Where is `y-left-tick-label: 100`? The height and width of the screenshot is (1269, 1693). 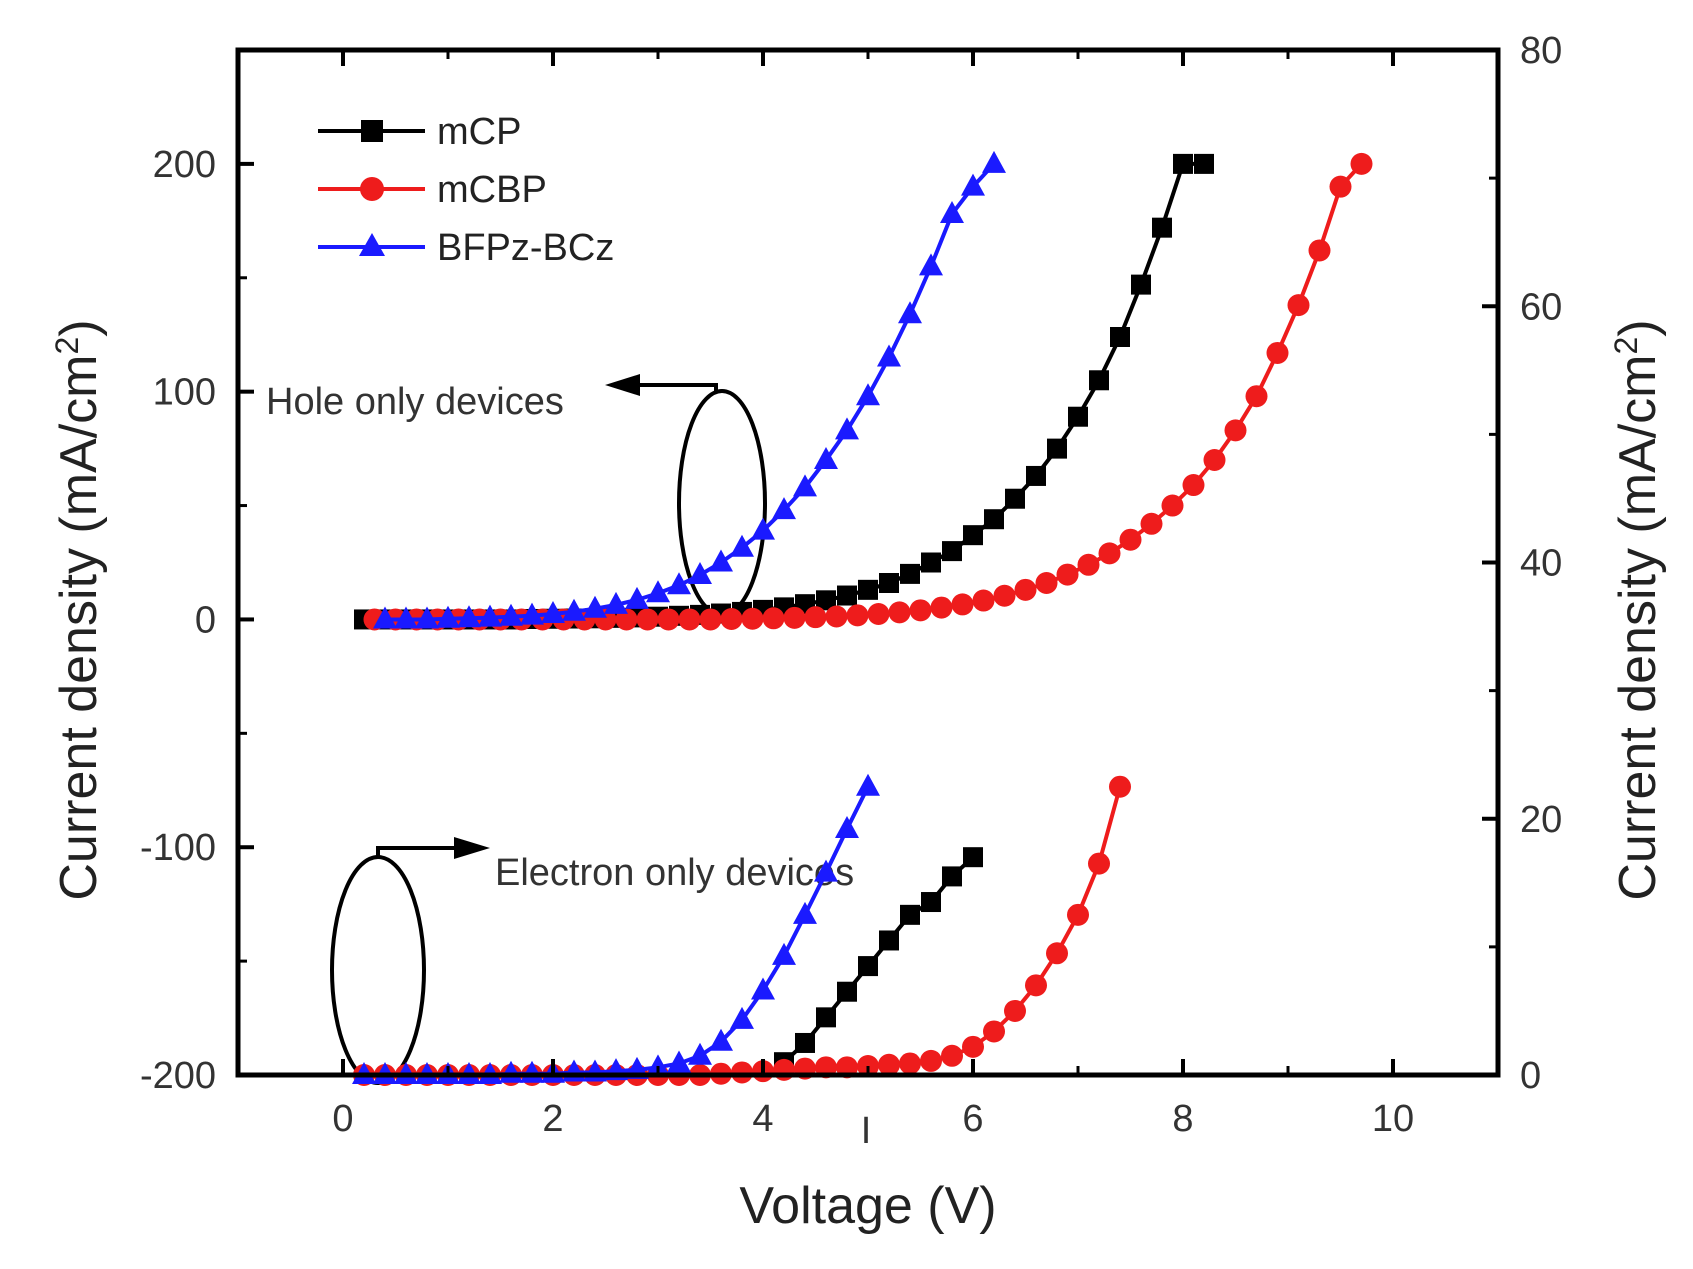
y-left-tick-label: 100 is located at coordinates (184, 393).